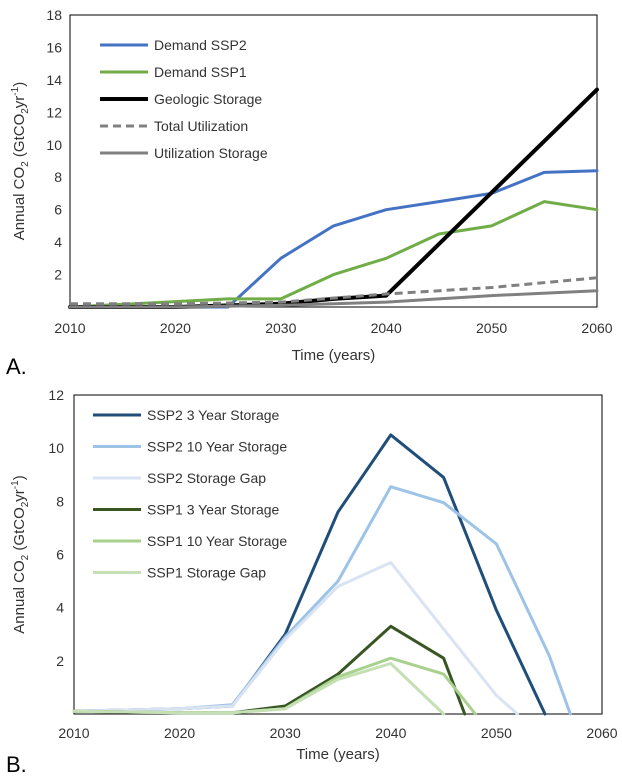 This screenshot has height=781, width=622. I want to click on legend-label: SSP2 Storage Gap, so click(206, 478).